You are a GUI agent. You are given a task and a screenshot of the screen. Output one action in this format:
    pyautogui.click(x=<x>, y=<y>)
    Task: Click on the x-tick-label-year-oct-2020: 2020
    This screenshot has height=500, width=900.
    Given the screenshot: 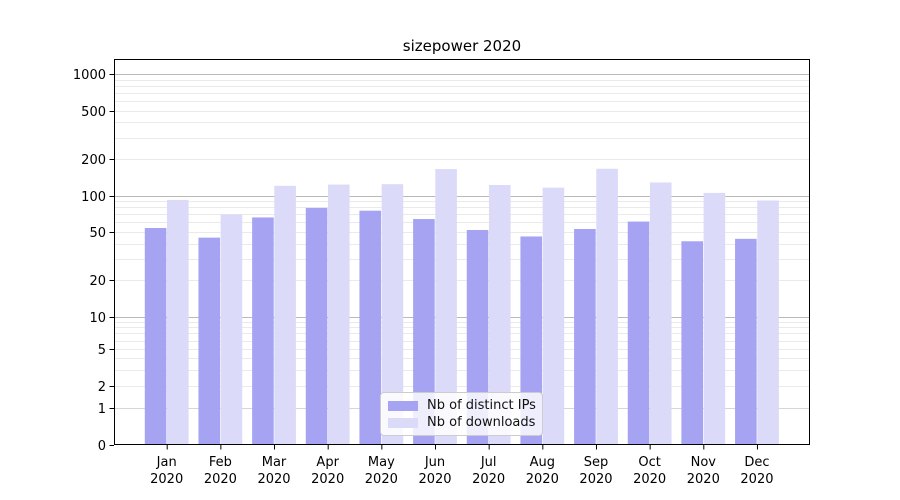 What is the action you would take?
    pyautogui.click(x=649, y=479)
    